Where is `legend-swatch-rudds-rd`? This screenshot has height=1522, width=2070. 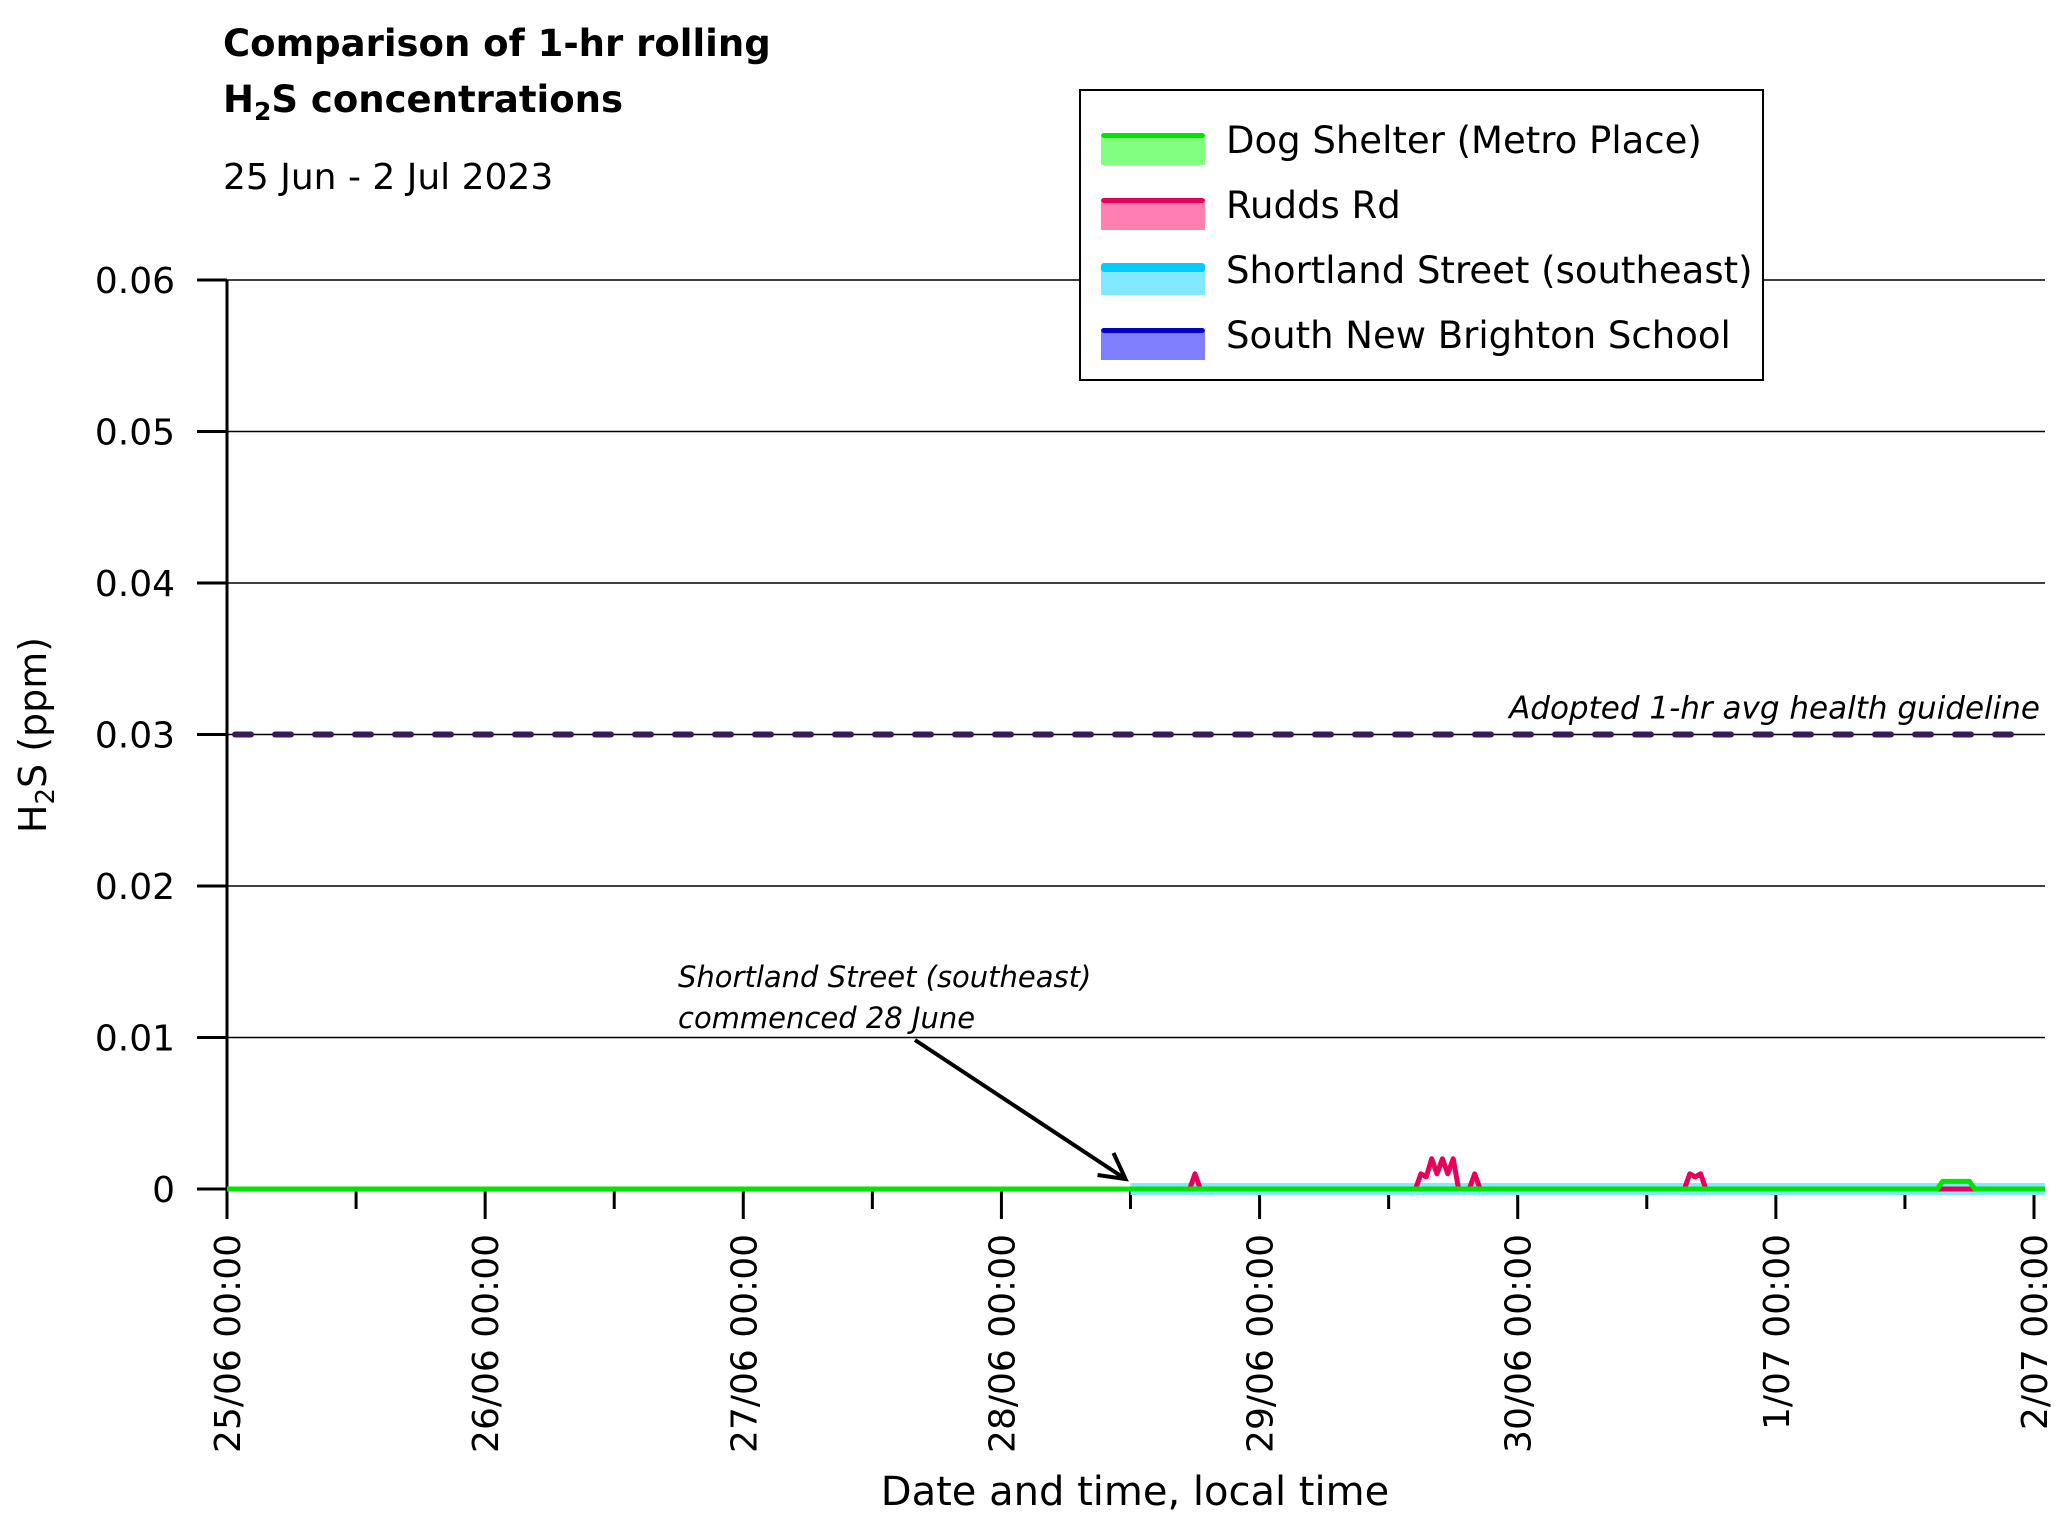 legend-swatch-rudds-rd is located at coordinates (1153, 216).